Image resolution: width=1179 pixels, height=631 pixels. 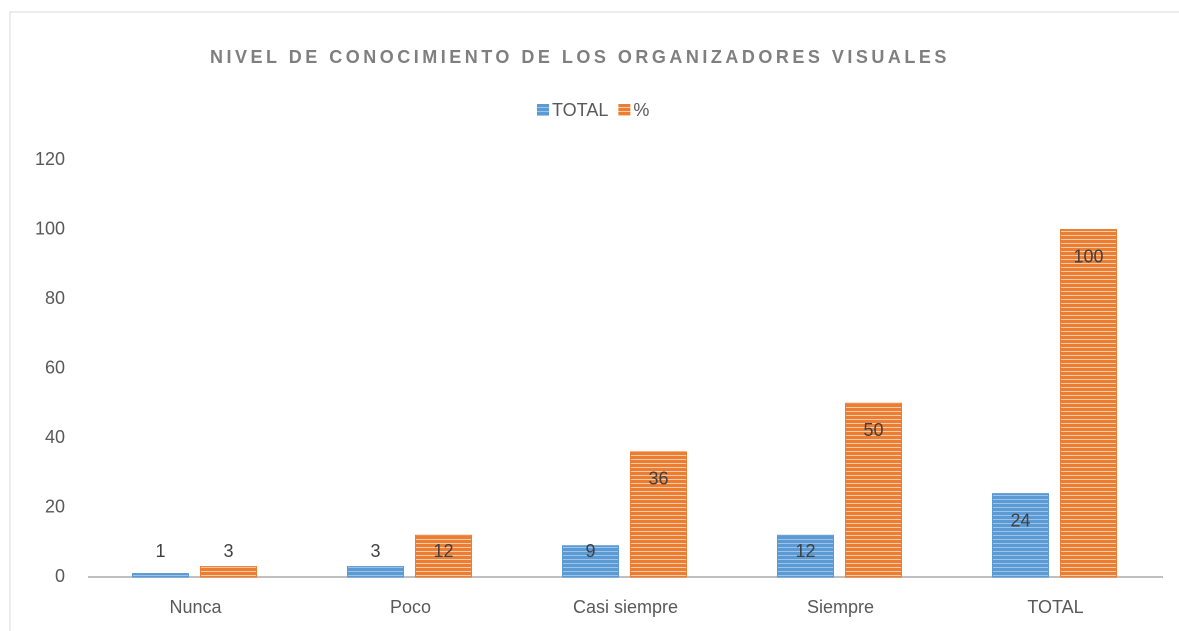 I want to click on y-tick-label: 80, so click(x=55, y=298).